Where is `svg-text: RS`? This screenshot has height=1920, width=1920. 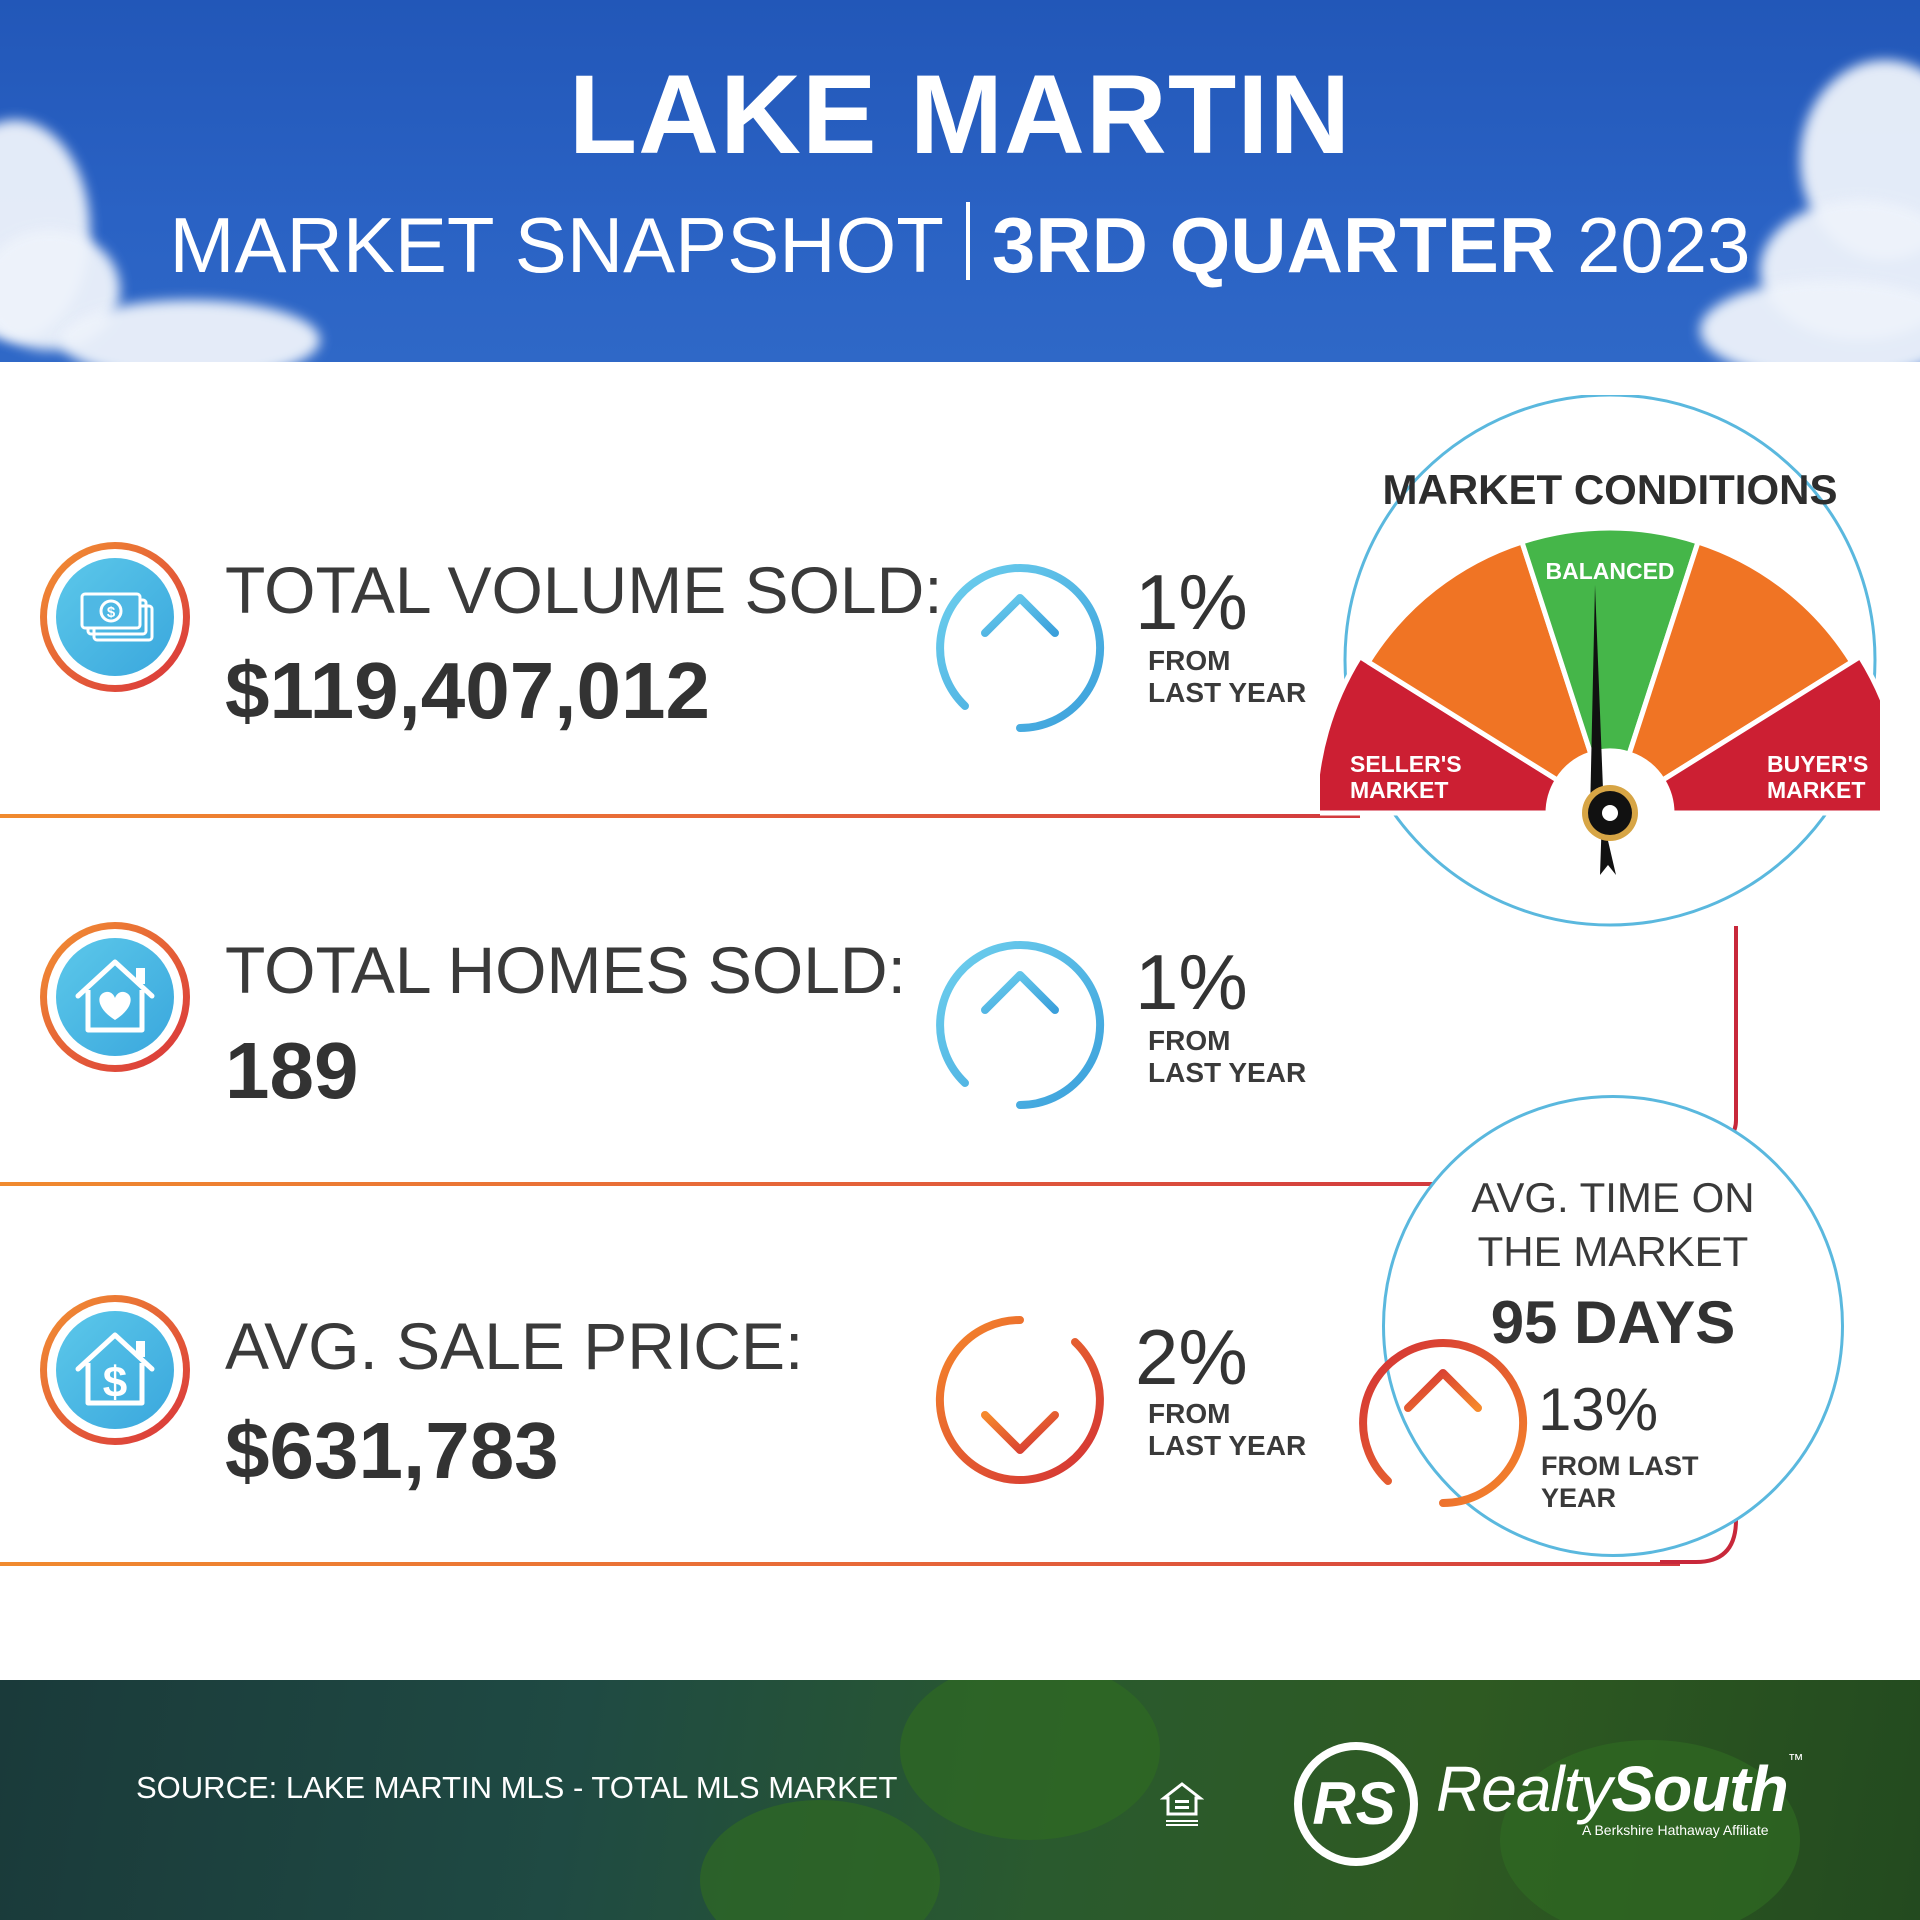 svg-text: RS is located at coordinates (1353, 1803).